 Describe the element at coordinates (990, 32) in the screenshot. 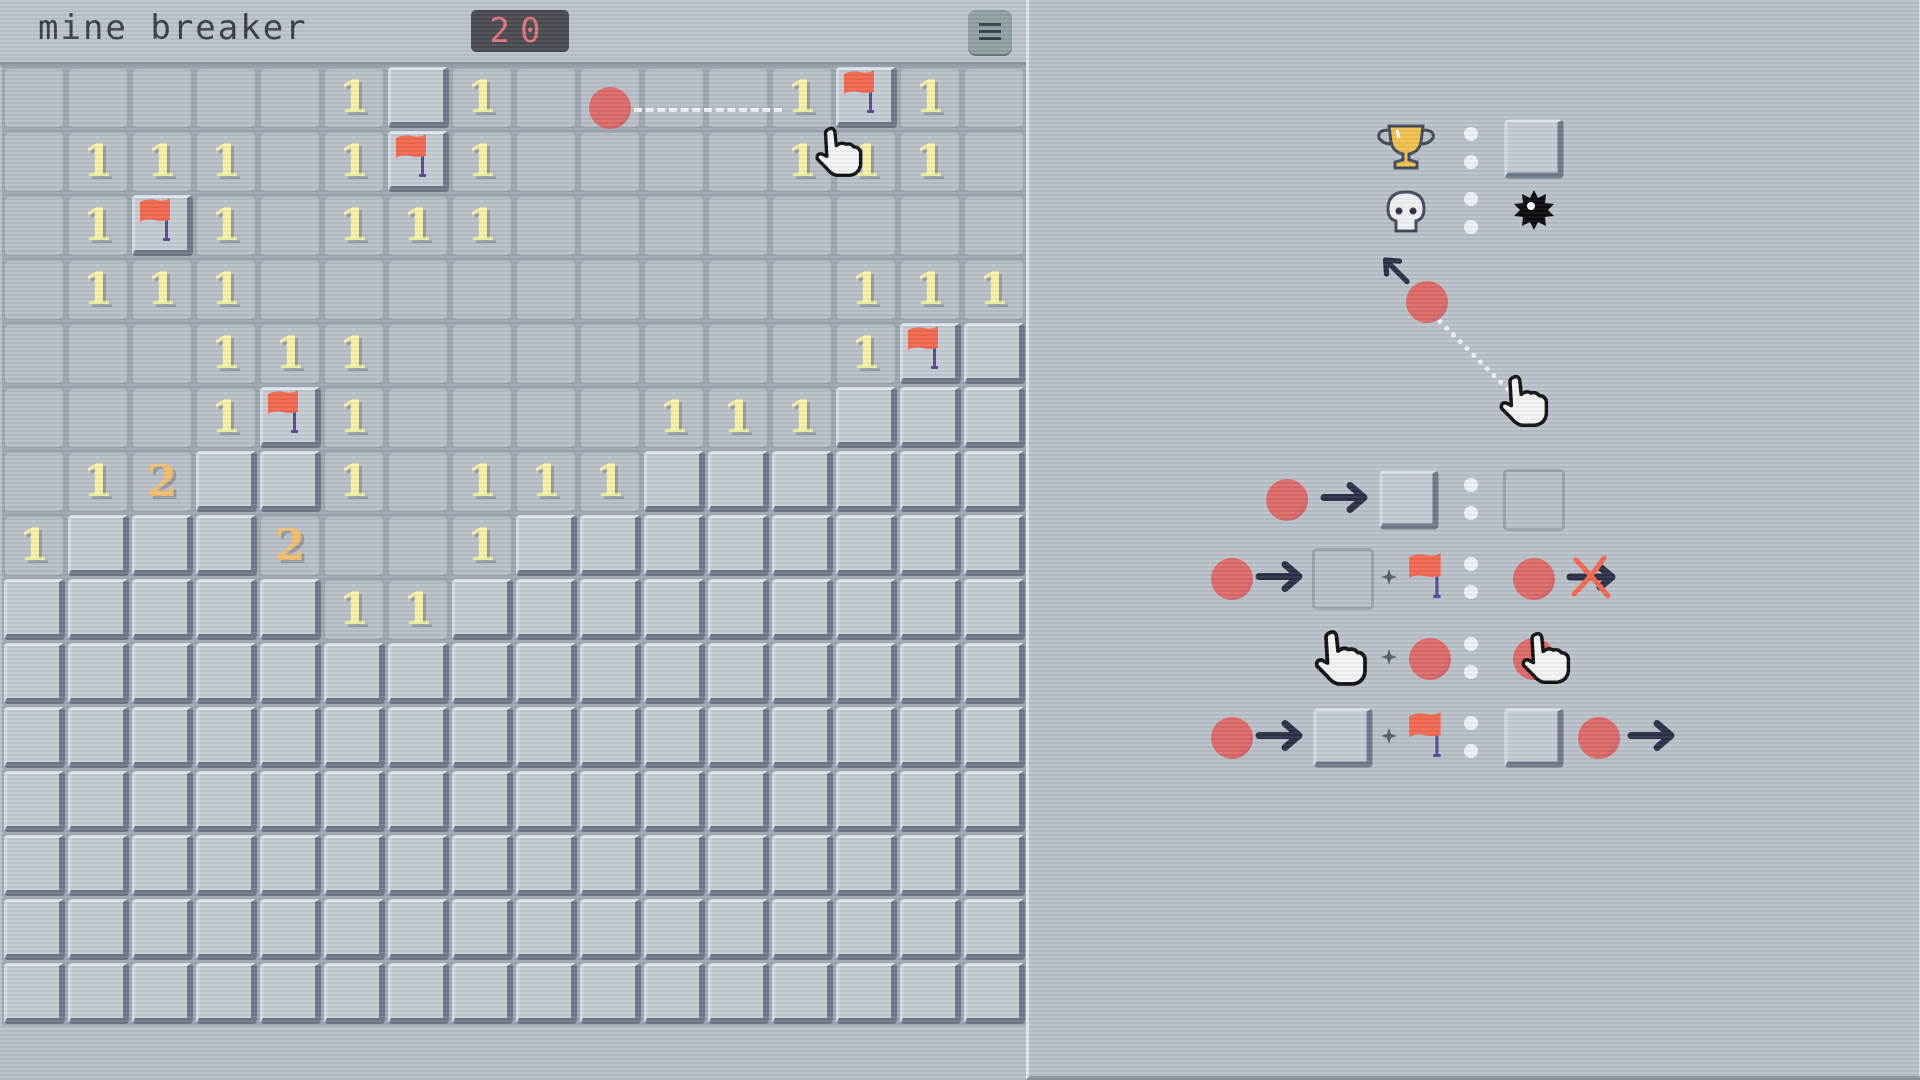

I see `menu-button` at that location.